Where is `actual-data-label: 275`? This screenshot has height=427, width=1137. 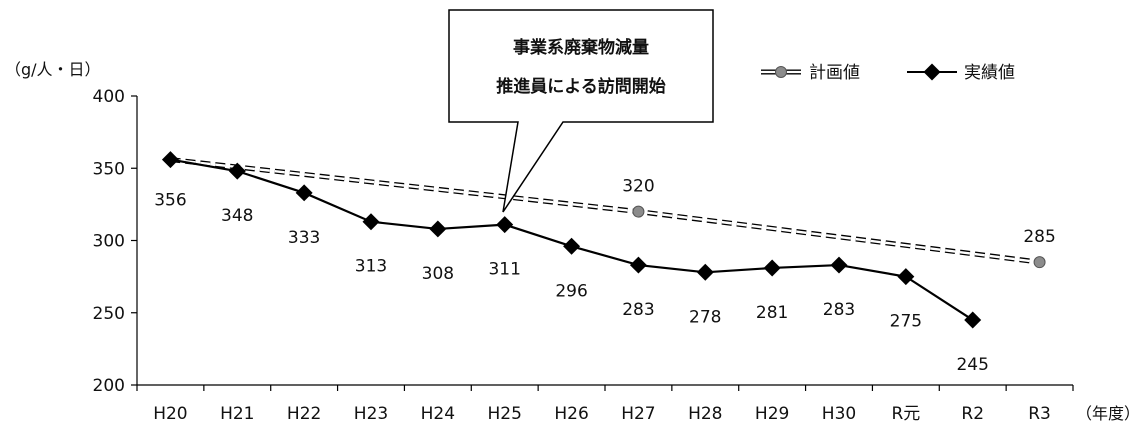
actual-data-label: 275 is located at coordinates (906, 322).